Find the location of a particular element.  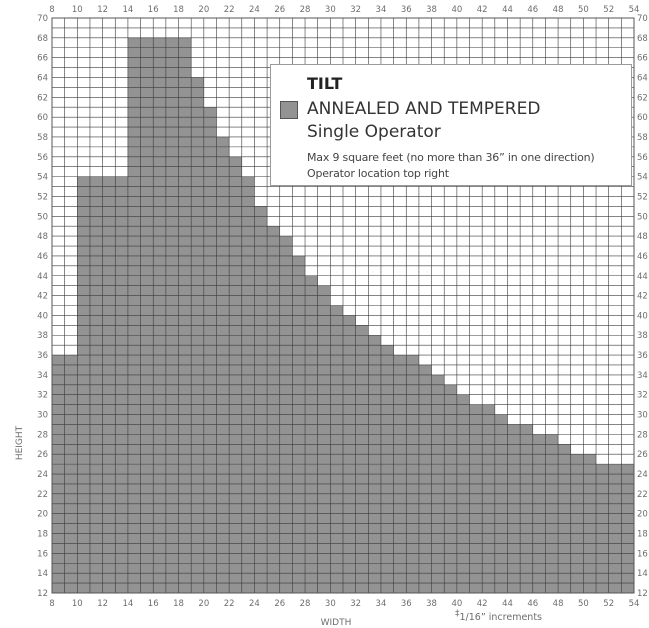

y-tick-label-right: 66 is located at coordinates (642, 59).